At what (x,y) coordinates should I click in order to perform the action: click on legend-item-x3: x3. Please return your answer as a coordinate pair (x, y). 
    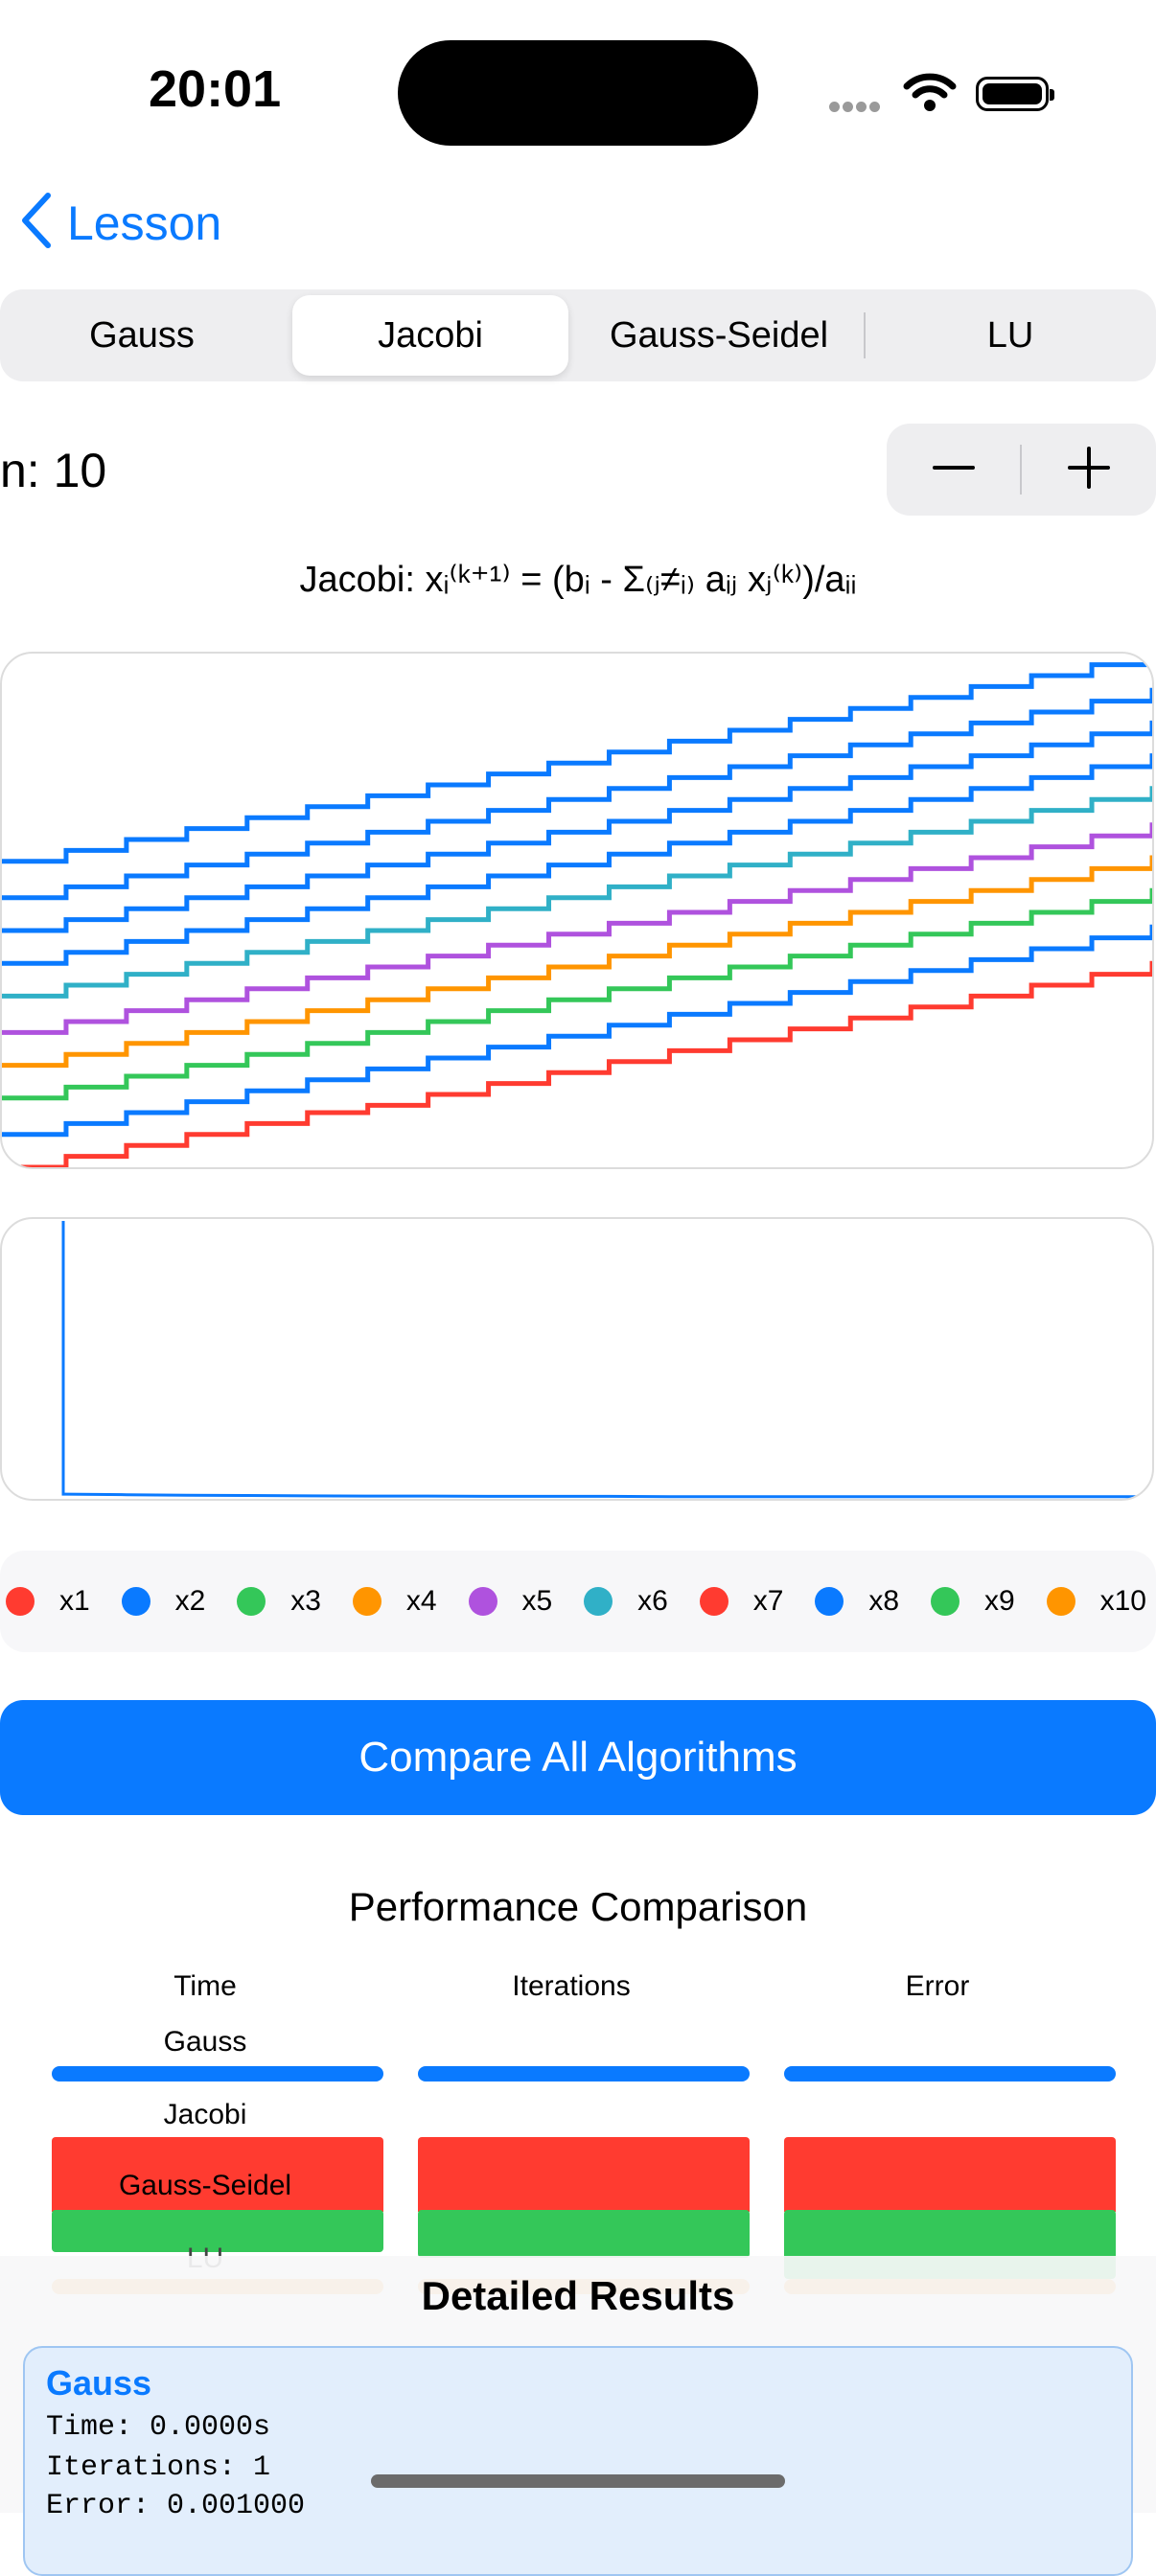
    Looking at the image, I should click on (279, 1601).